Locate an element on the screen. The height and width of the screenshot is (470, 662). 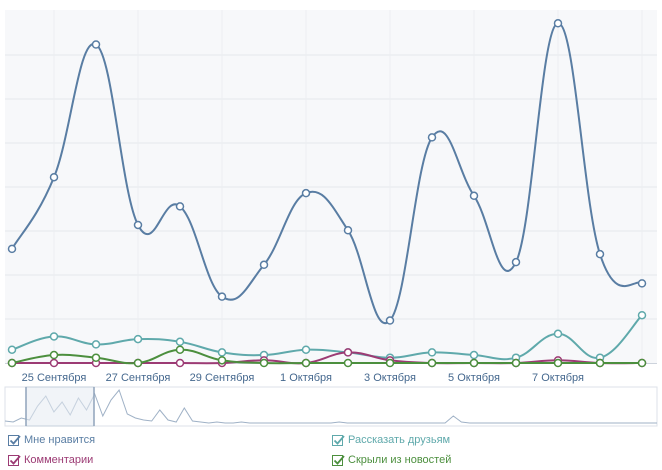
series-line-comments is located at coordinates (327, 358).